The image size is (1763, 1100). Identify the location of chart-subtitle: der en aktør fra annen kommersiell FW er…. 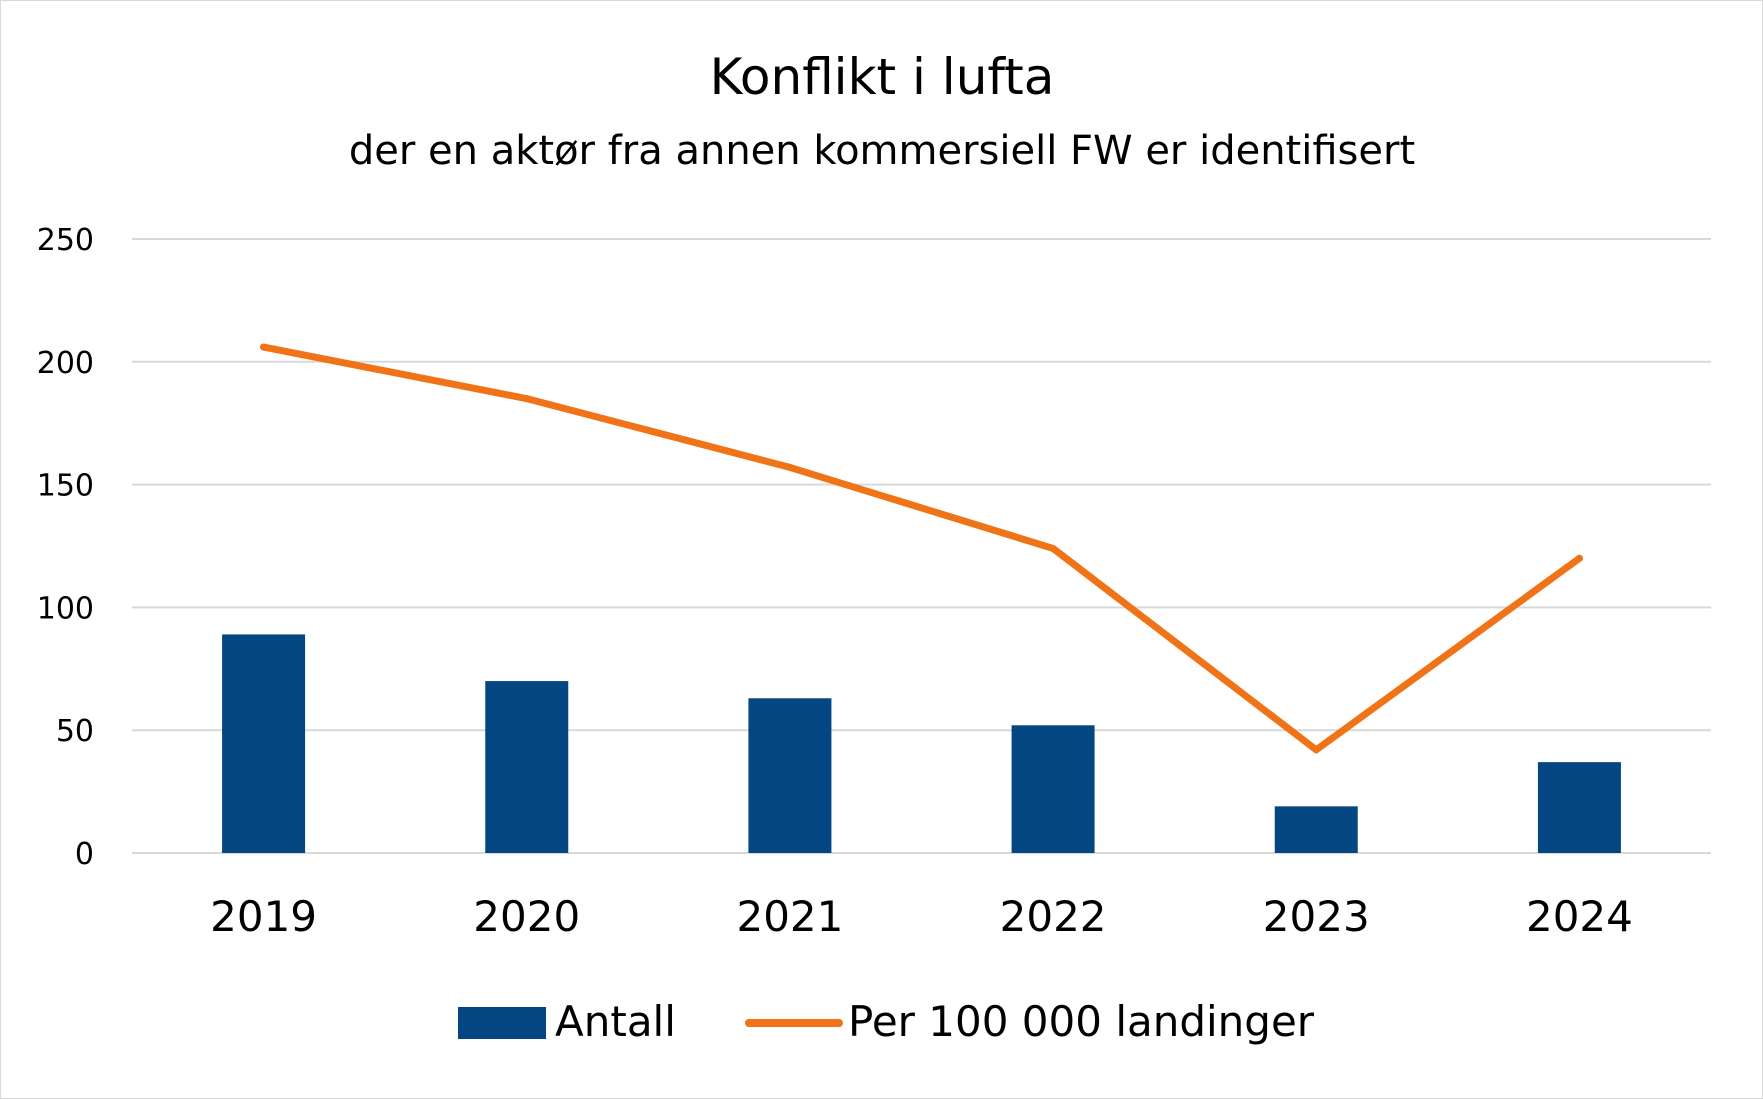
(882, 151).